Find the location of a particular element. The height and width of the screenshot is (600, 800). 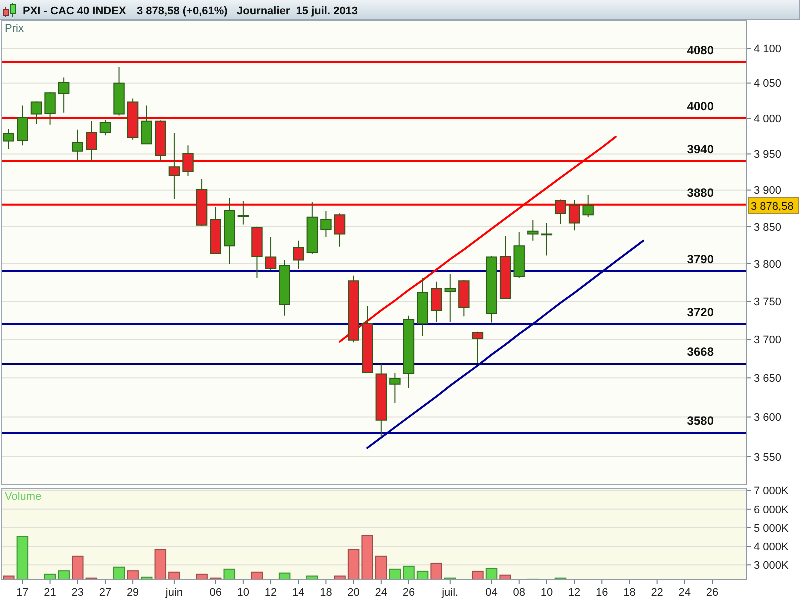

y-tick-label: 4 100 is located at coordinates (768, 49).